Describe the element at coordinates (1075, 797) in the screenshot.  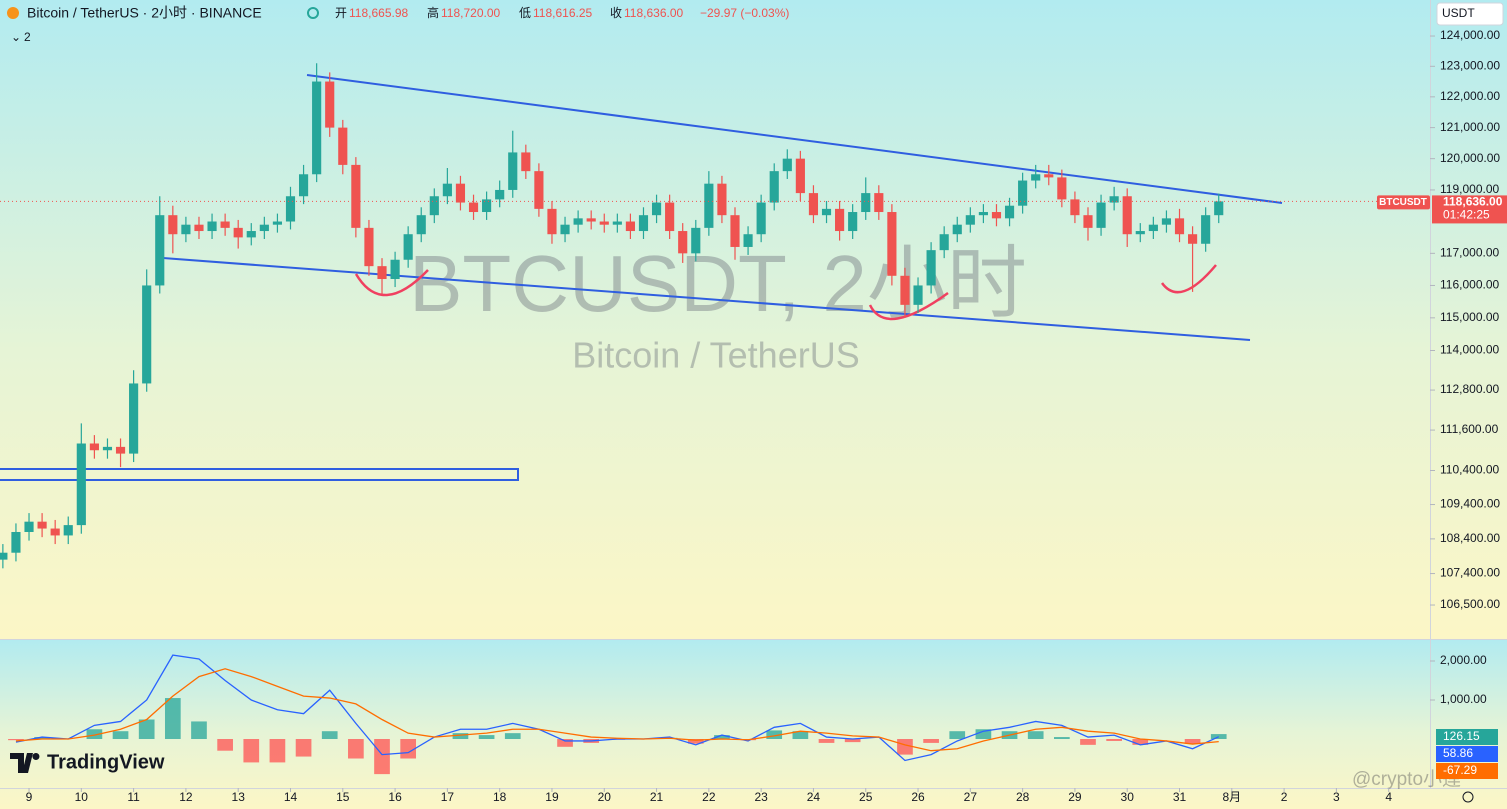
I see `x-tick-label: 29` at that location.